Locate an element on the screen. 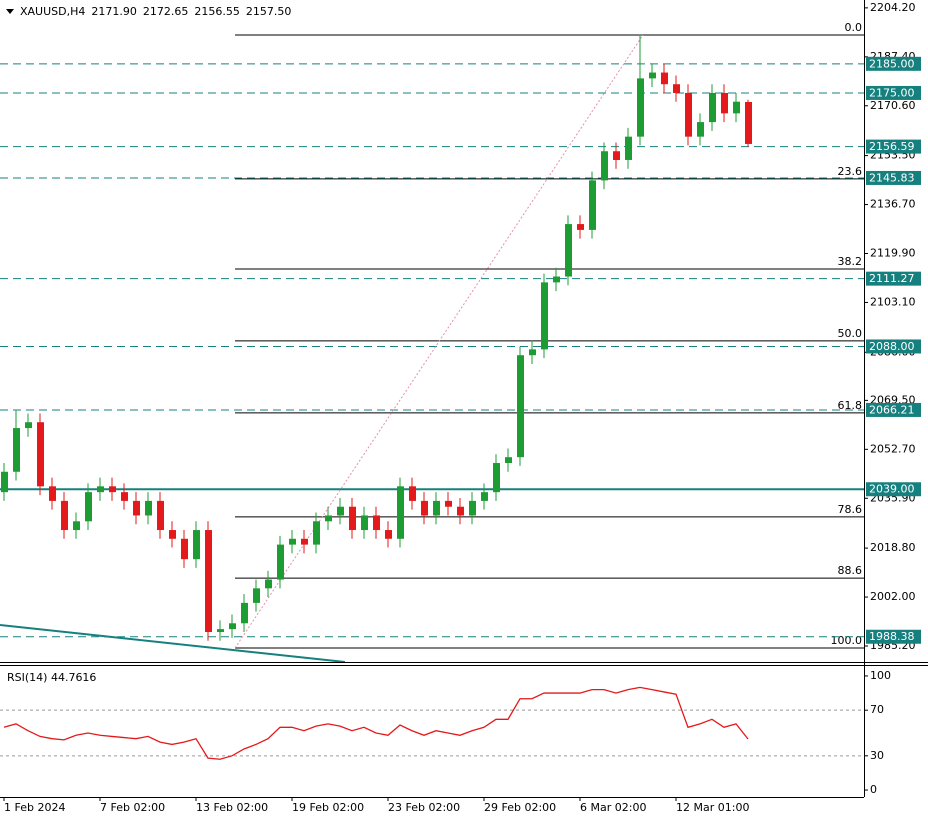 The width and height of the screenshot is (928, 821). x-tick-label: 13 Feb 02:00 is located at coordinates (232, 807).